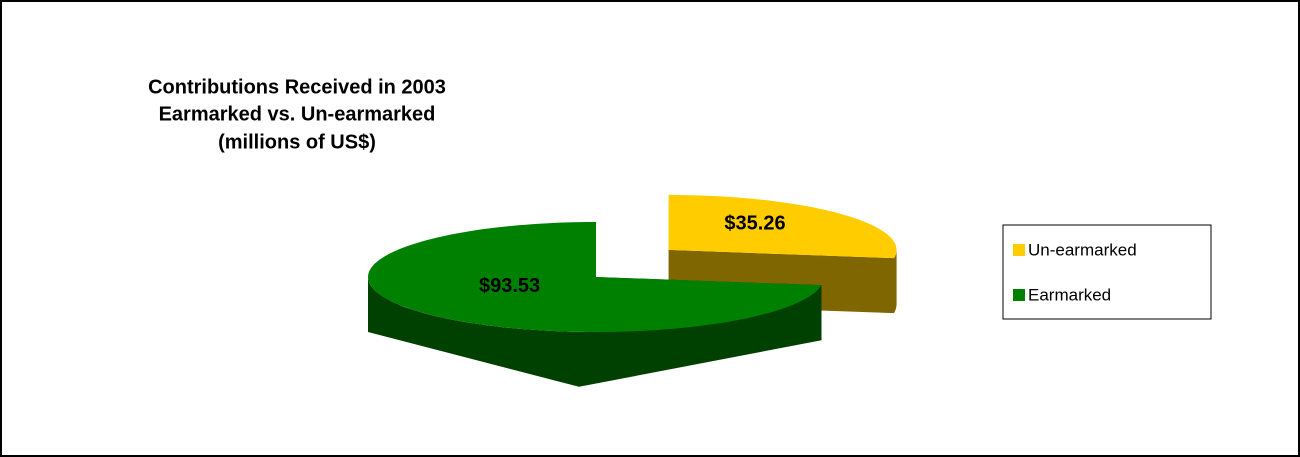  What do you see at coordinates (297, 87) in the screenshot?
I see `chart-title: Contributions Received in 2003` at bounding box center [297, 87].